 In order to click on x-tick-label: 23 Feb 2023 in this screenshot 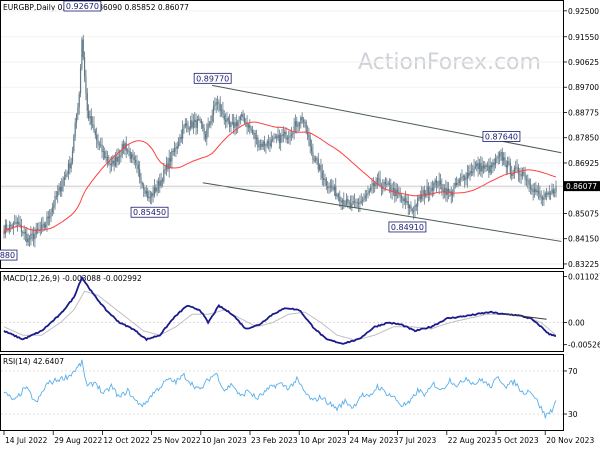, I will do `click(274, 440)`.